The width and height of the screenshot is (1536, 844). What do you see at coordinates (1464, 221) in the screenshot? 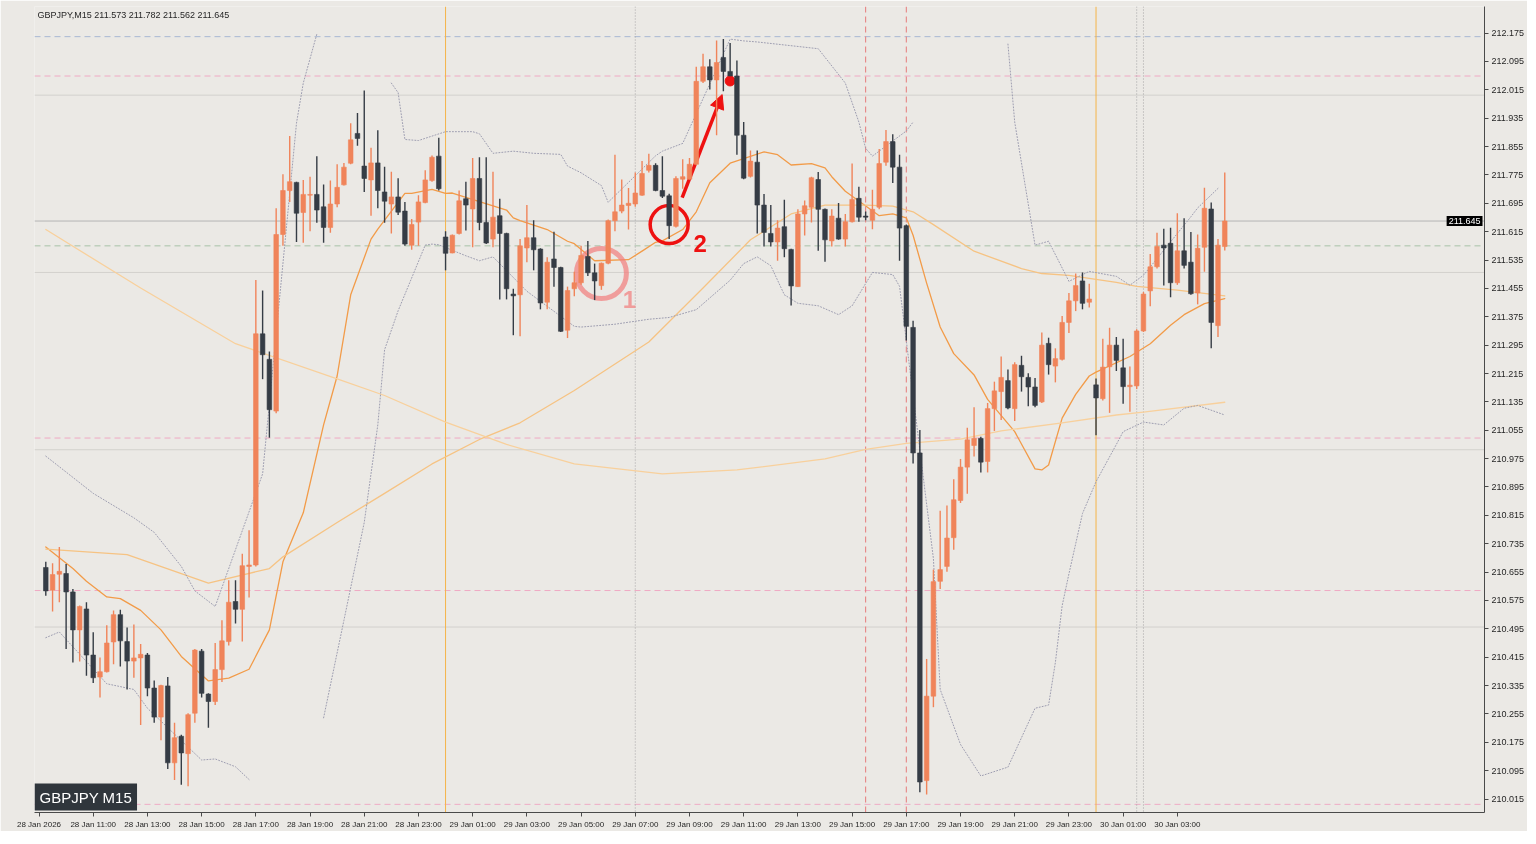
I see `ref-line-label: 211.645` at bounding box center [1464, 221].